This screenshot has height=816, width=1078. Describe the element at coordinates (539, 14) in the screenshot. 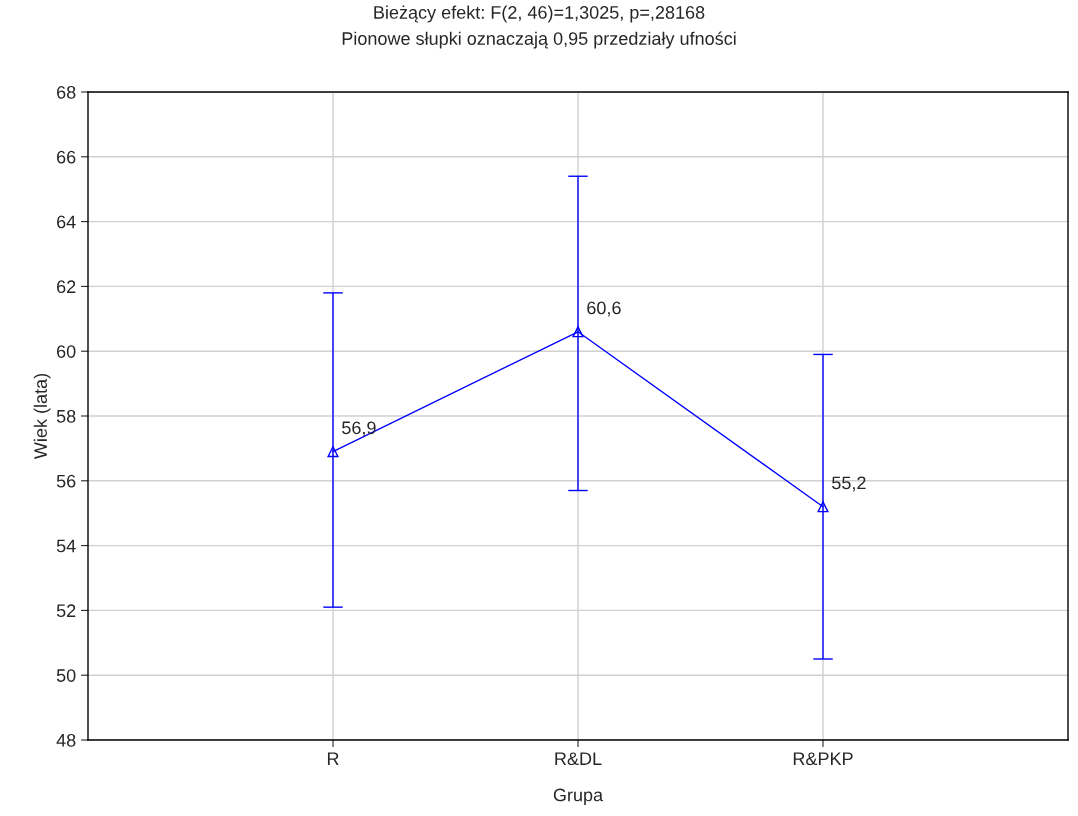

I see `chart-title: Bieżący efekt: F(2, 46)=1,3025, p=,28168` at that location.